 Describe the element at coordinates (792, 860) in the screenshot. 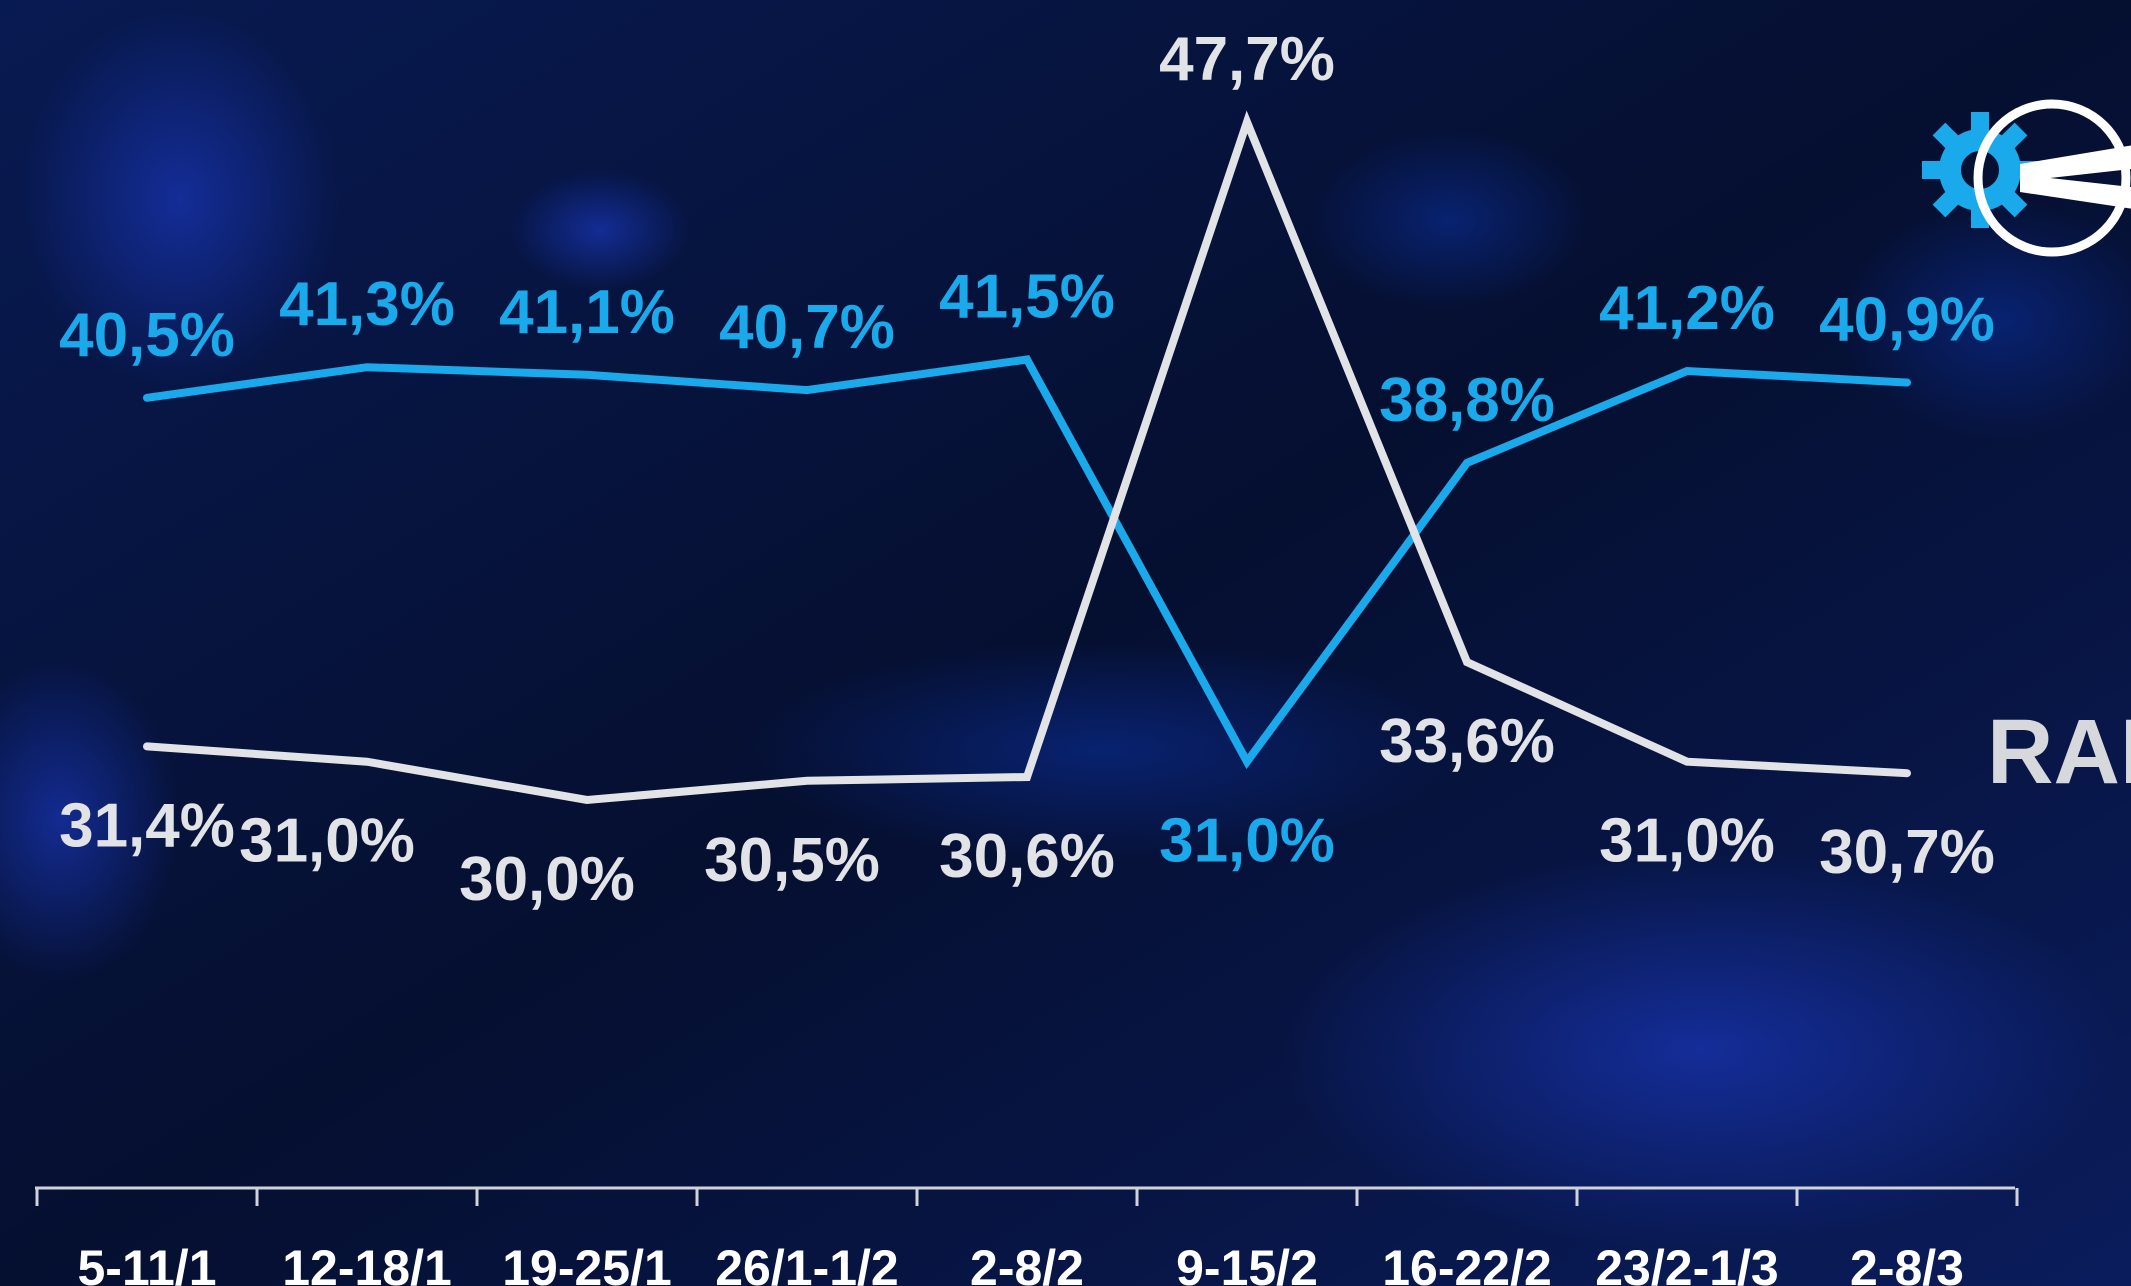

I see `data-label: 30,5%` at that location.